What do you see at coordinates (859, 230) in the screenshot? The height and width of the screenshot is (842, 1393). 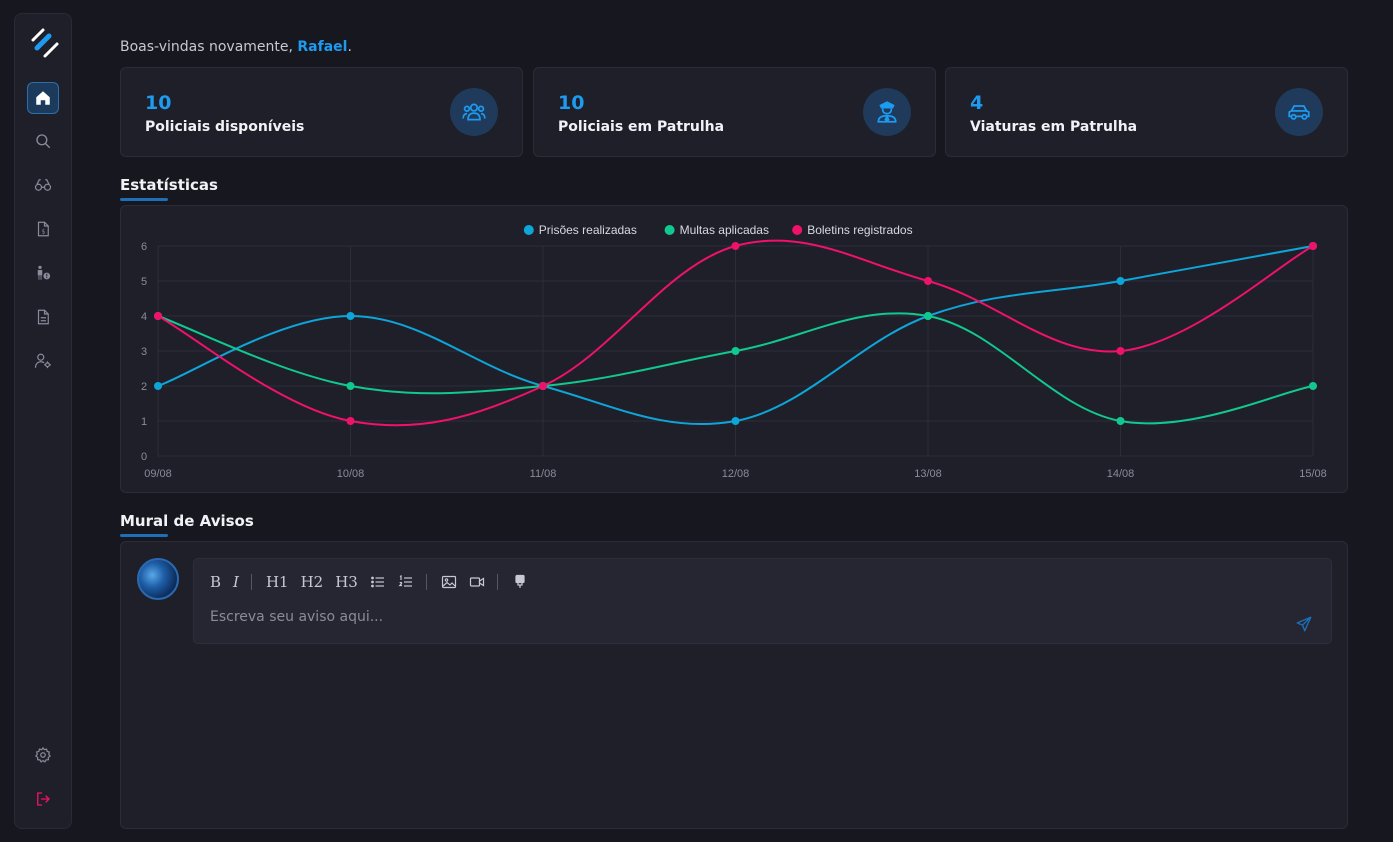 I see `legend-label: Boletins registrados` at bounding box center [859, 230].